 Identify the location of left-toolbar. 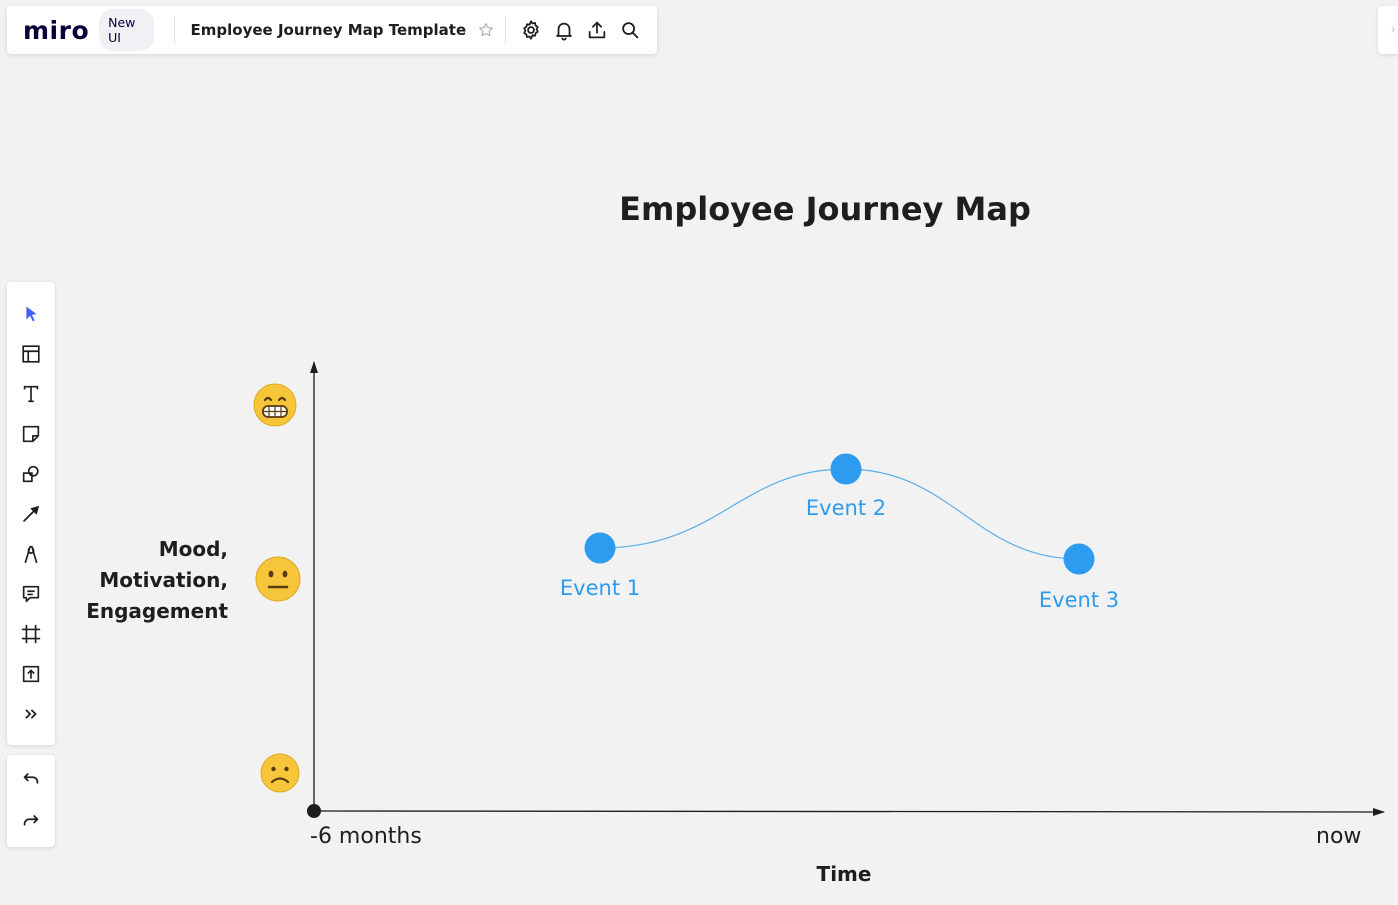
(31, 513).